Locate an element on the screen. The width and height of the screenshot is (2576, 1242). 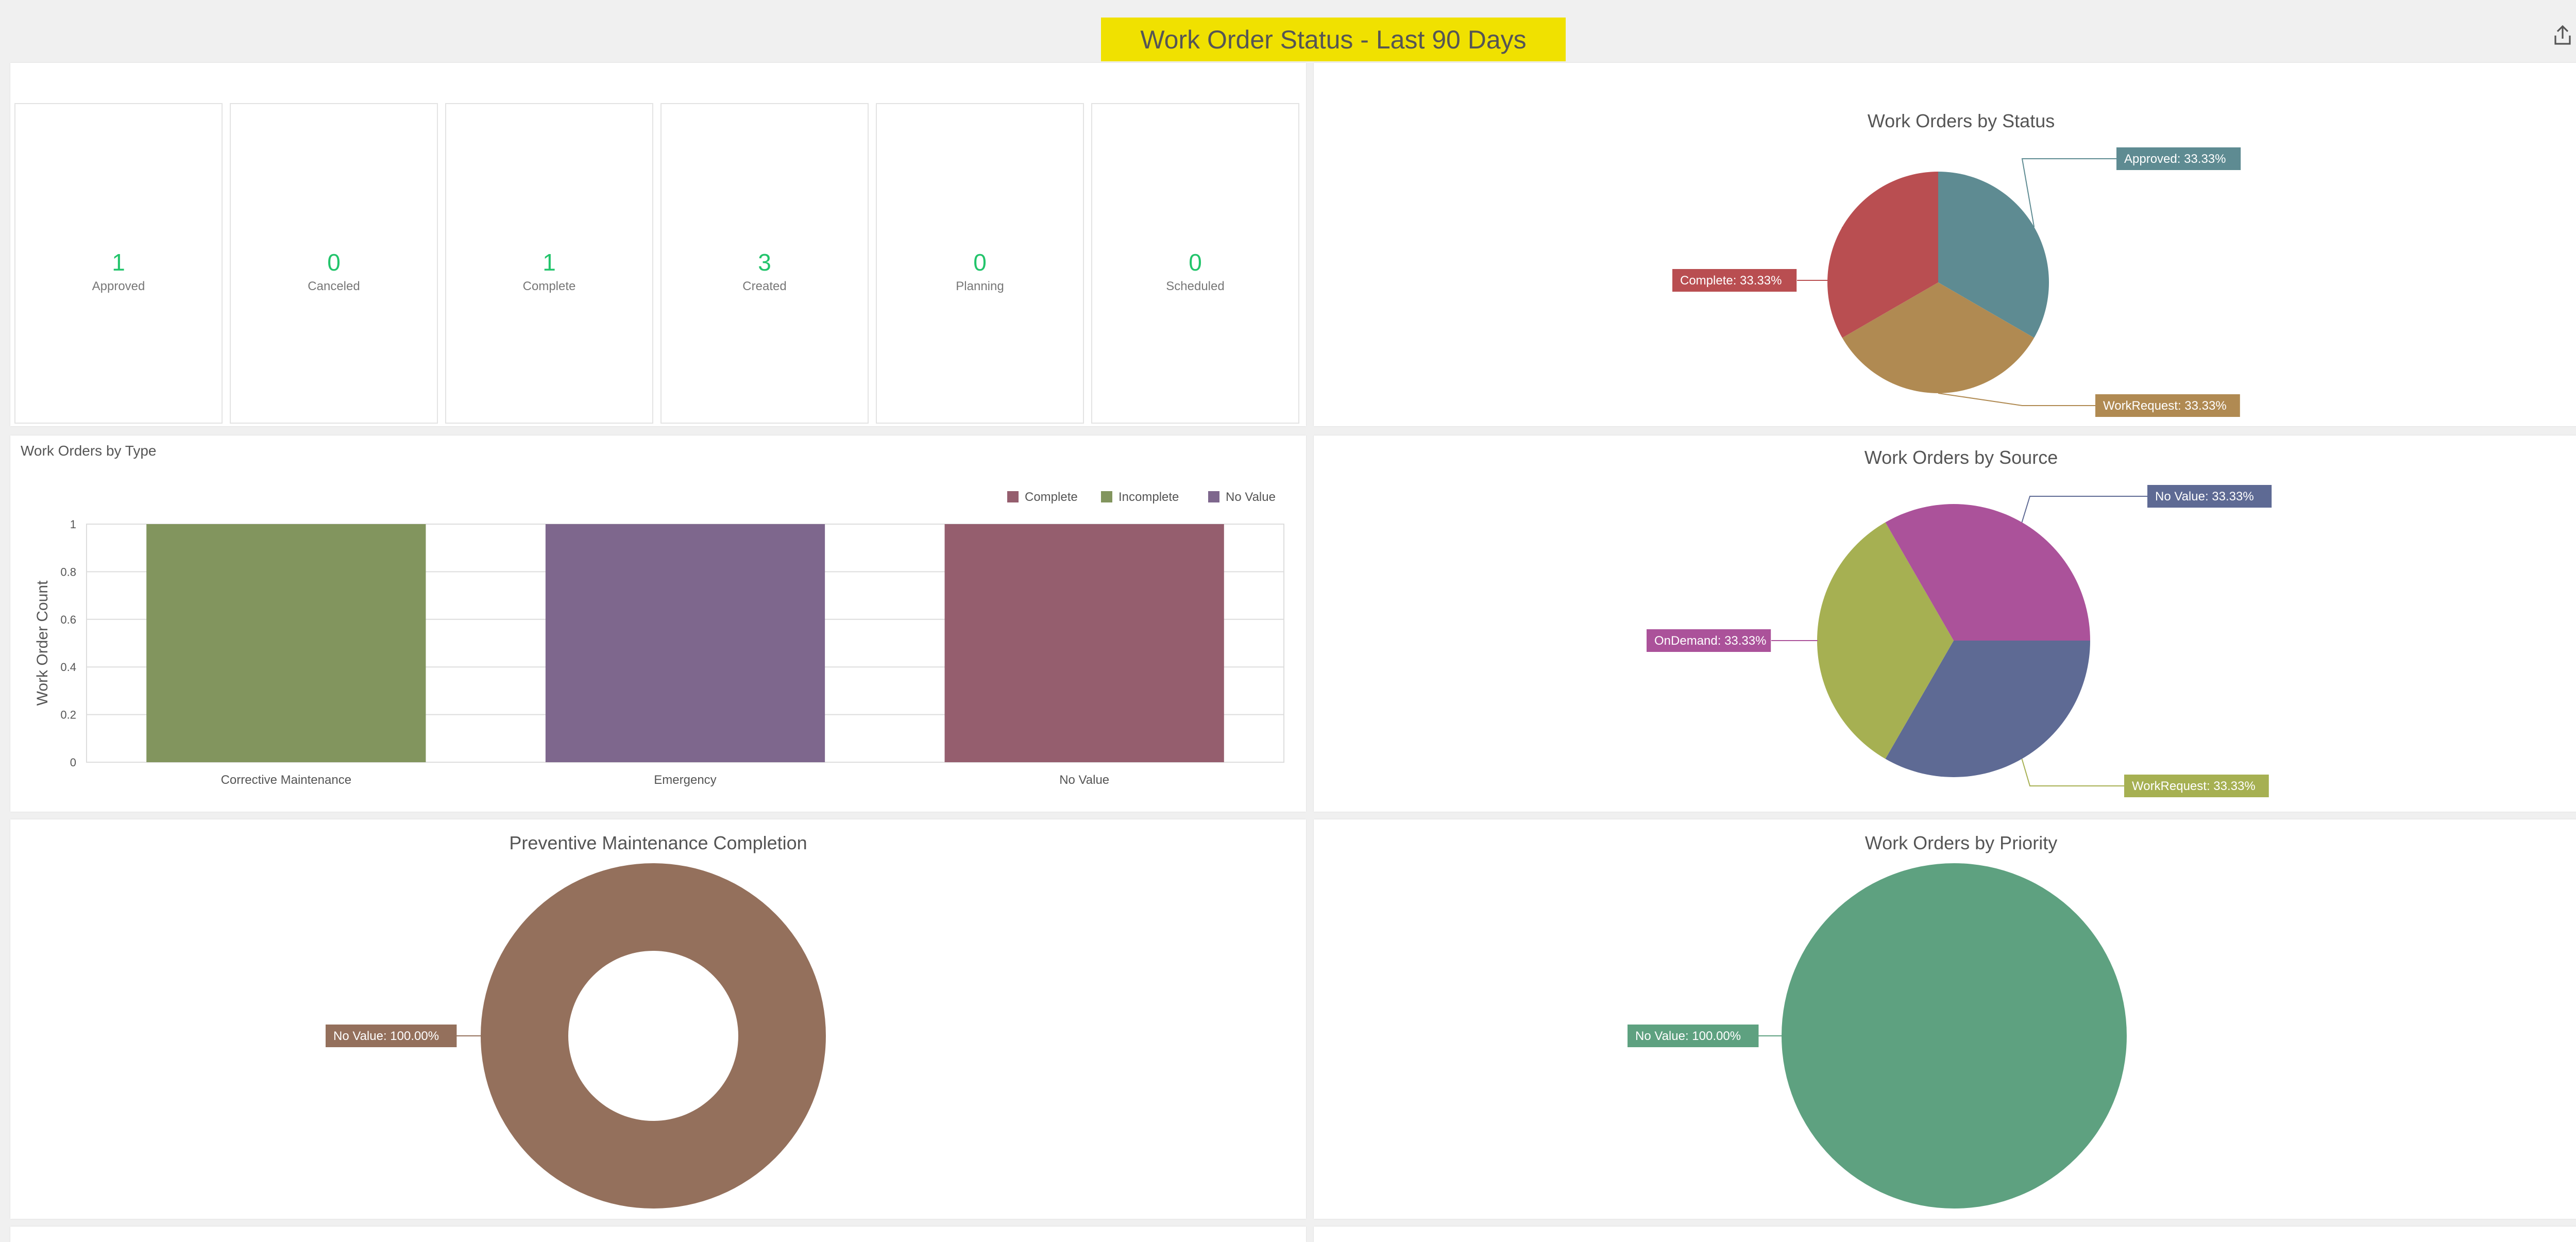
pm-donut-chart: No Value: 100.00% is located at coordinates (576, 1036).